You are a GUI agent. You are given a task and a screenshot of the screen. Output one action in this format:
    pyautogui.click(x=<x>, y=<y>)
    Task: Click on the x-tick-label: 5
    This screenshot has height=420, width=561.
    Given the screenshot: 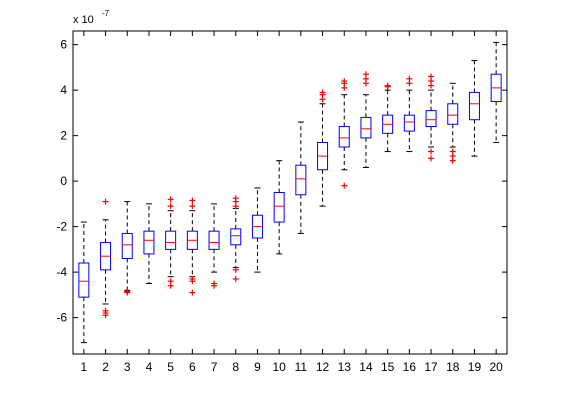 What is the action you would take?
    pyautogui.click(x=170, y=367)
    